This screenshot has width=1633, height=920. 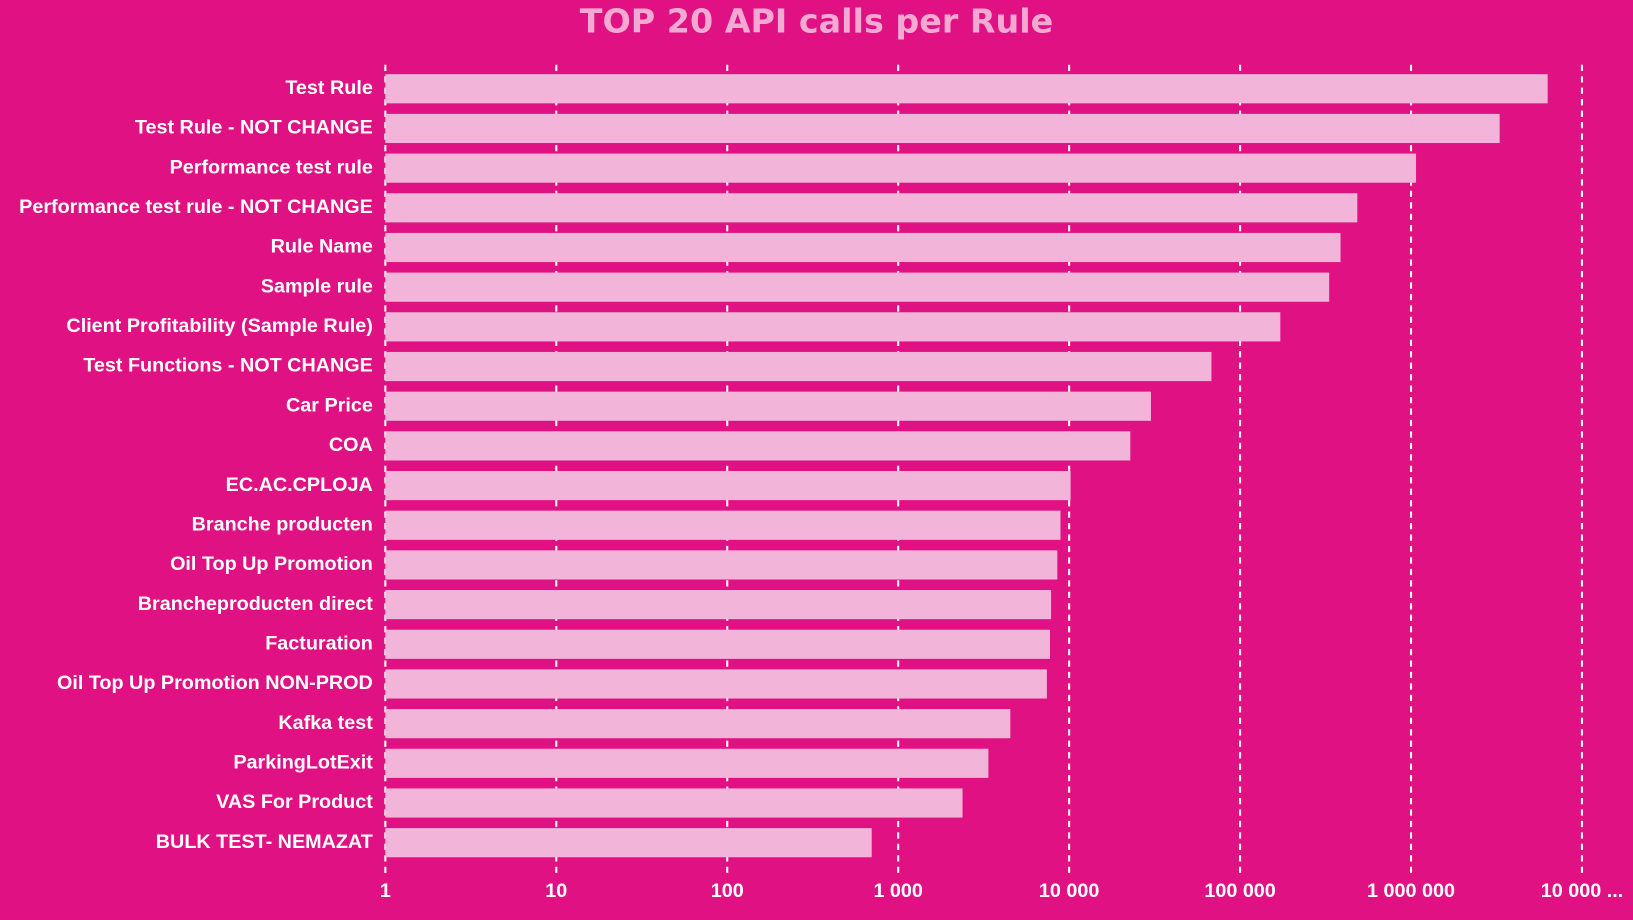 I want to click on x-tick-label: 10 000, so click(x=1069, y=891).